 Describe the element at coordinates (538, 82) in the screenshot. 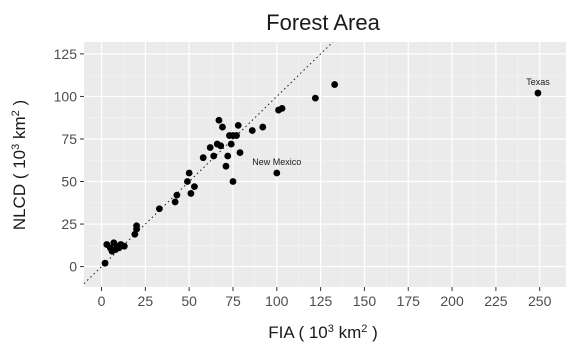

I see `point-annotation: Texas` at that location.